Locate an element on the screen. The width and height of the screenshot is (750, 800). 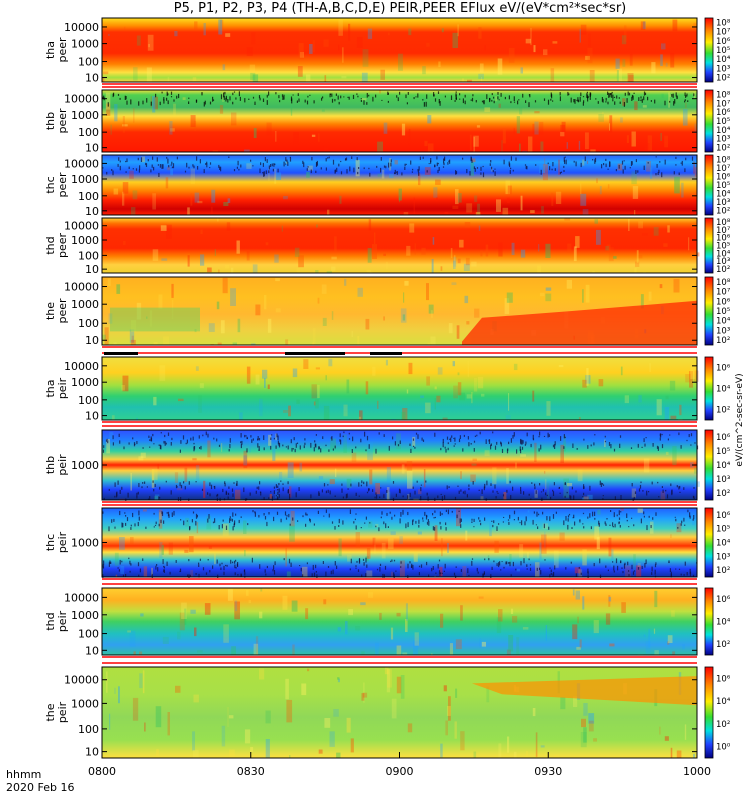
colorbar-tick-label: 10⁴ is located at coordinates (723, 623).